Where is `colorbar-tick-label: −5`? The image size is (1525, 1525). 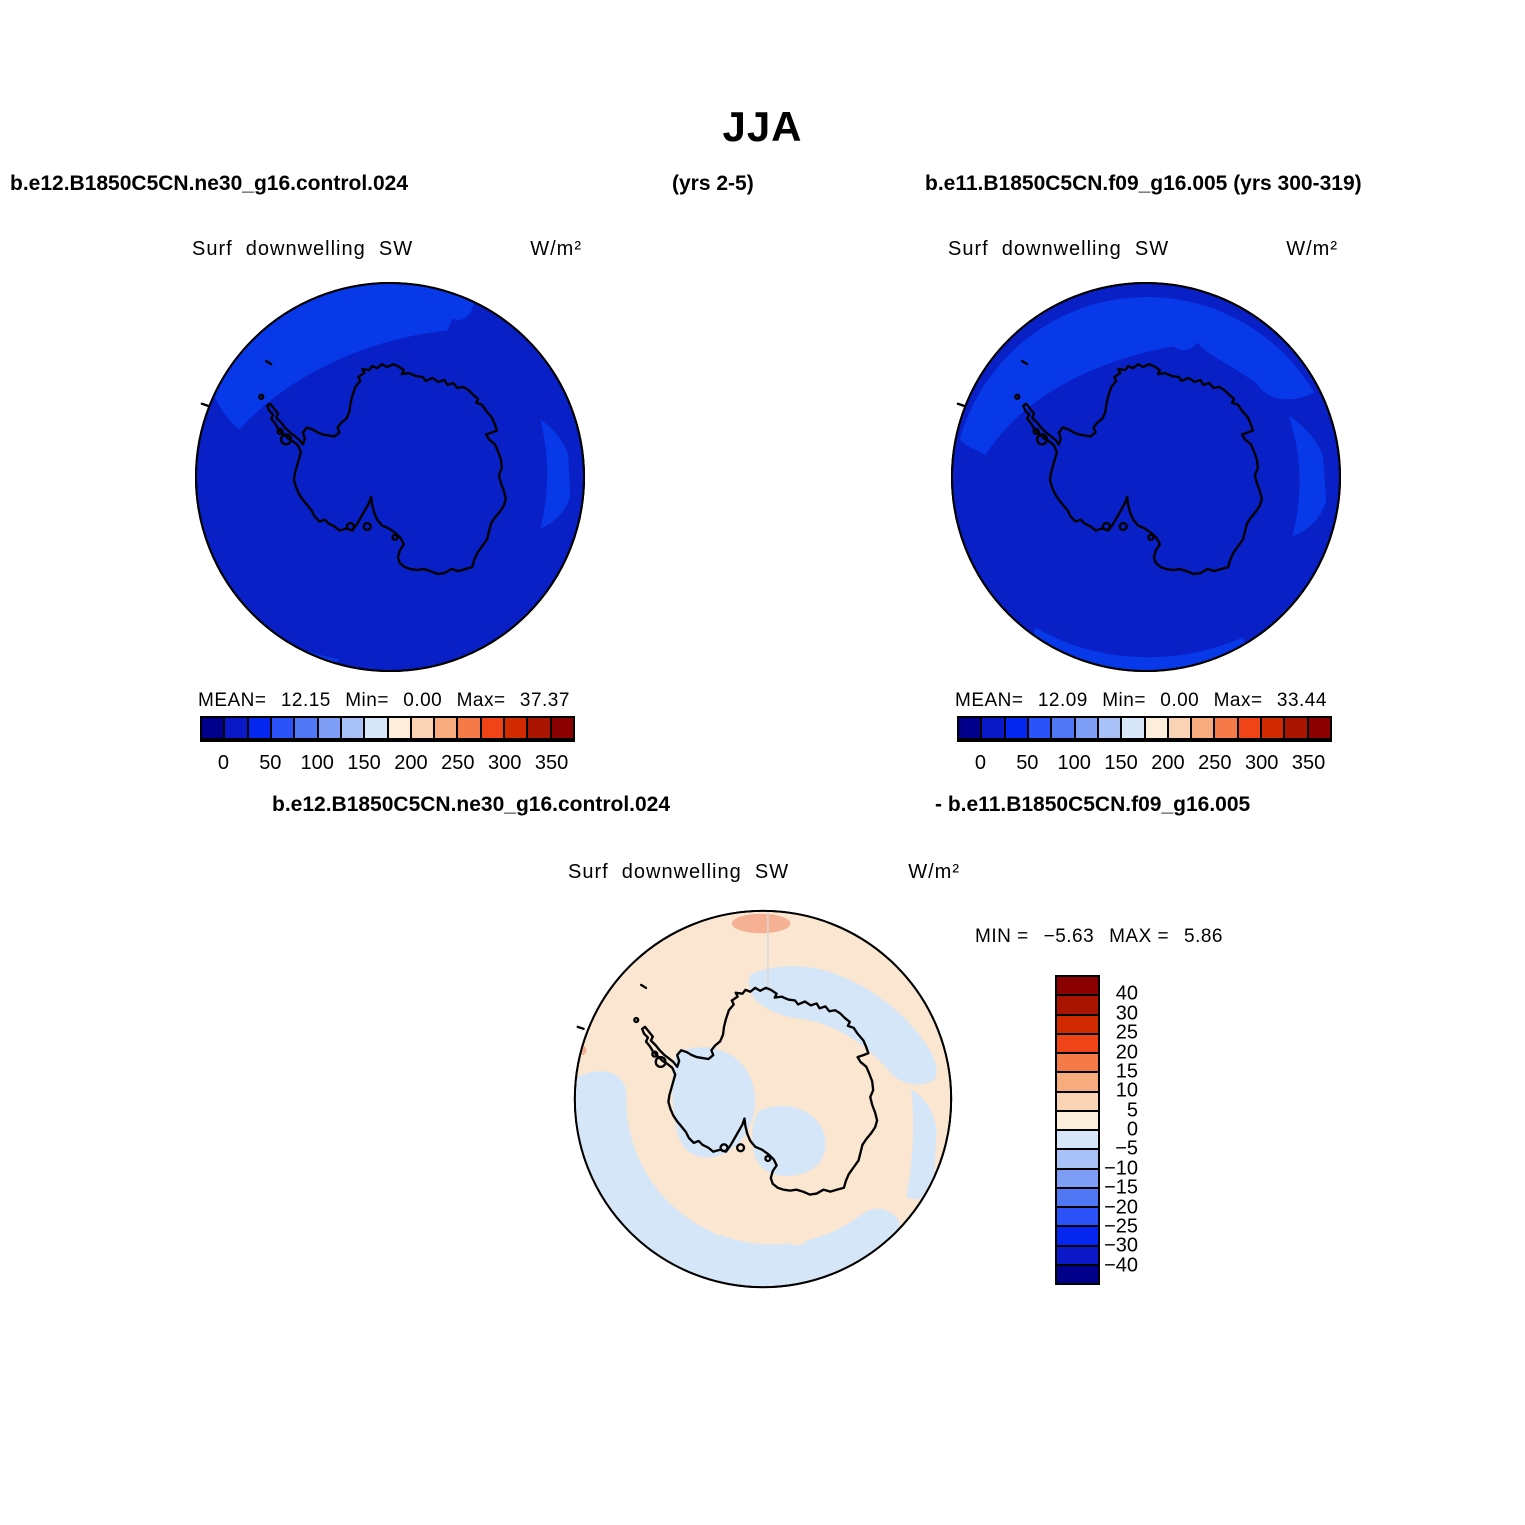 colorbar-tick-label: −5 is located at coordinates (1126, 1148).